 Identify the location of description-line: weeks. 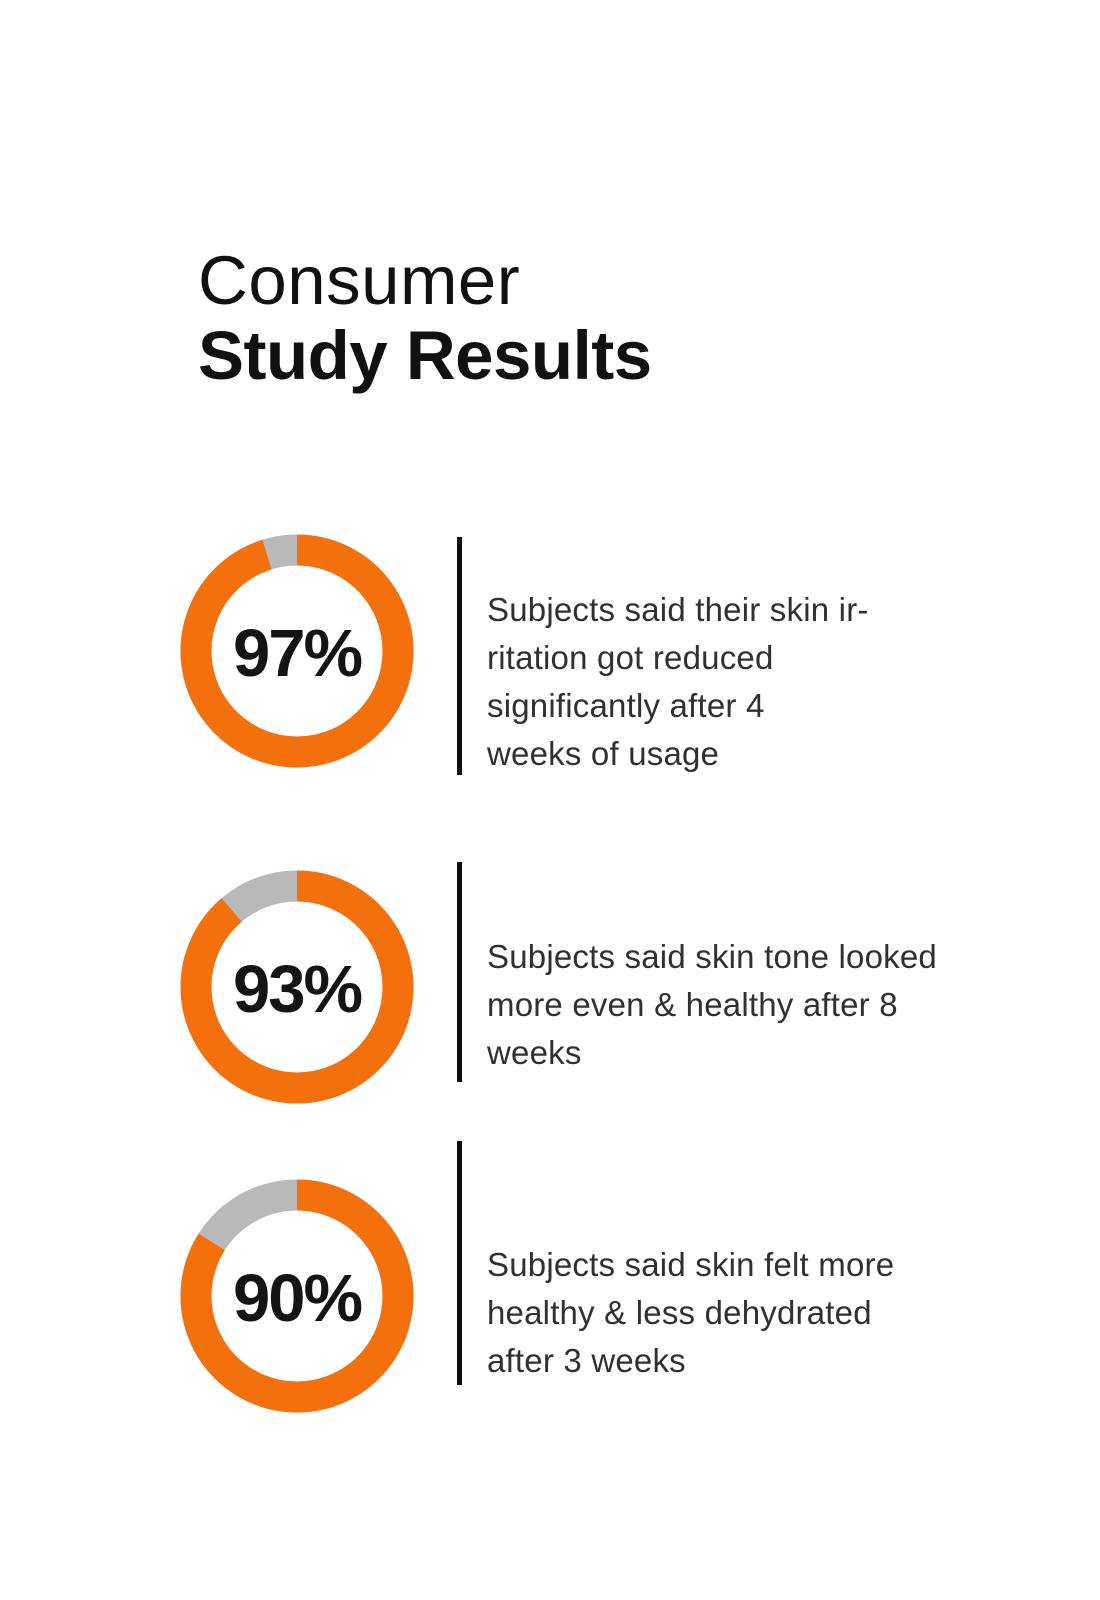
(534, 1052).